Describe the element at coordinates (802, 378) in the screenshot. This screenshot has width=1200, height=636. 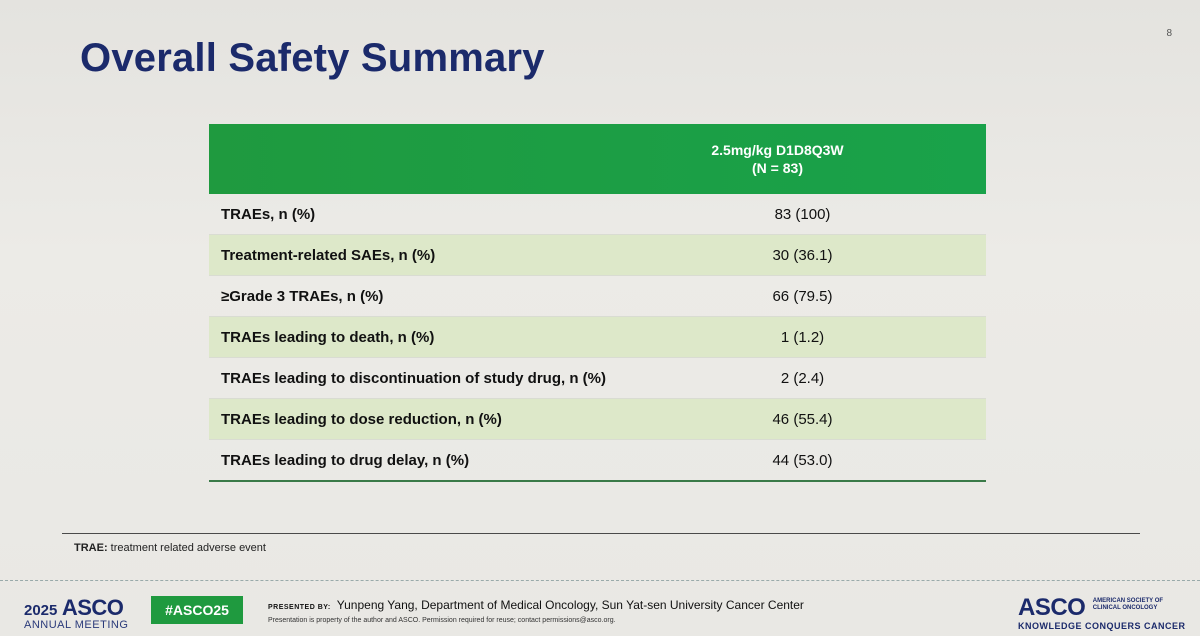
I see `row-value: 2 (2.4)` at that location.